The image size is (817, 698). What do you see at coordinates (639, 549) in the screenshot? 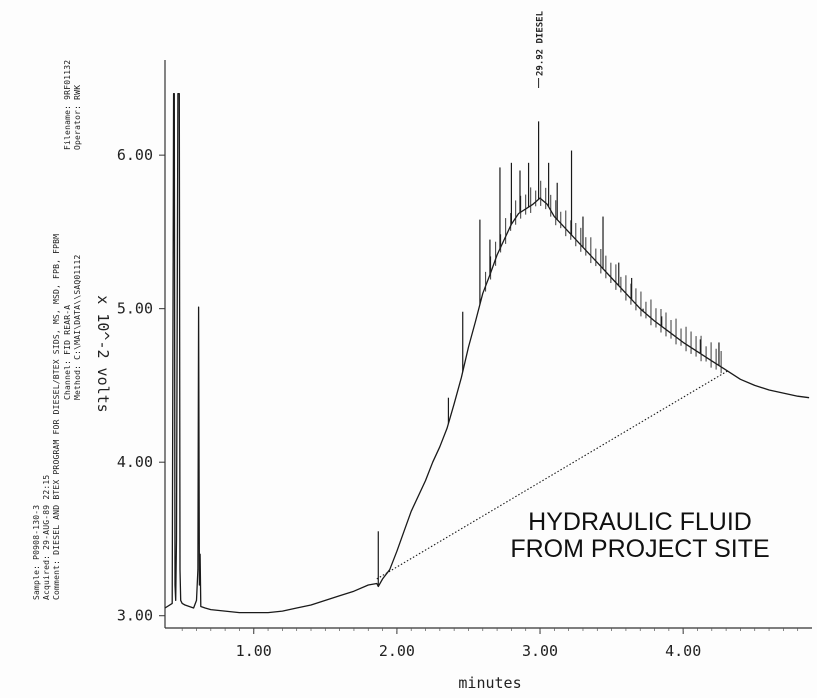
I see `annotation-line: FROM PROJECT SITE` at bounding box center [639, 549].